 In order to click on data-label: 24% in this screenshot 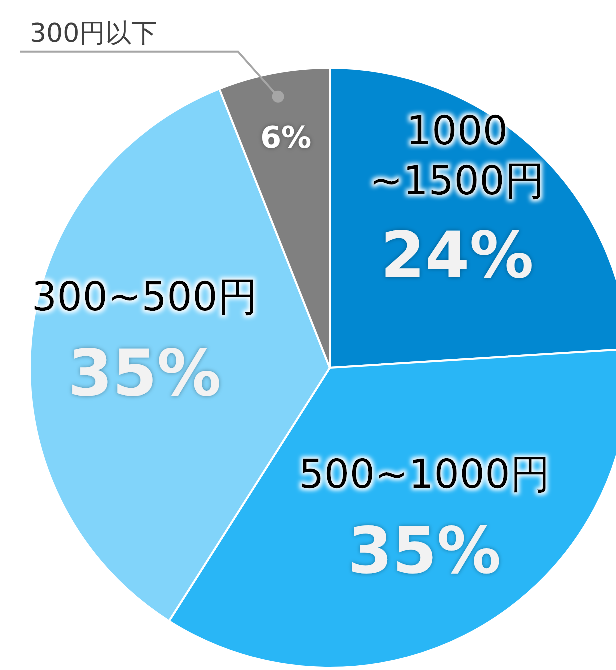, I will do `click(457, 256)`.